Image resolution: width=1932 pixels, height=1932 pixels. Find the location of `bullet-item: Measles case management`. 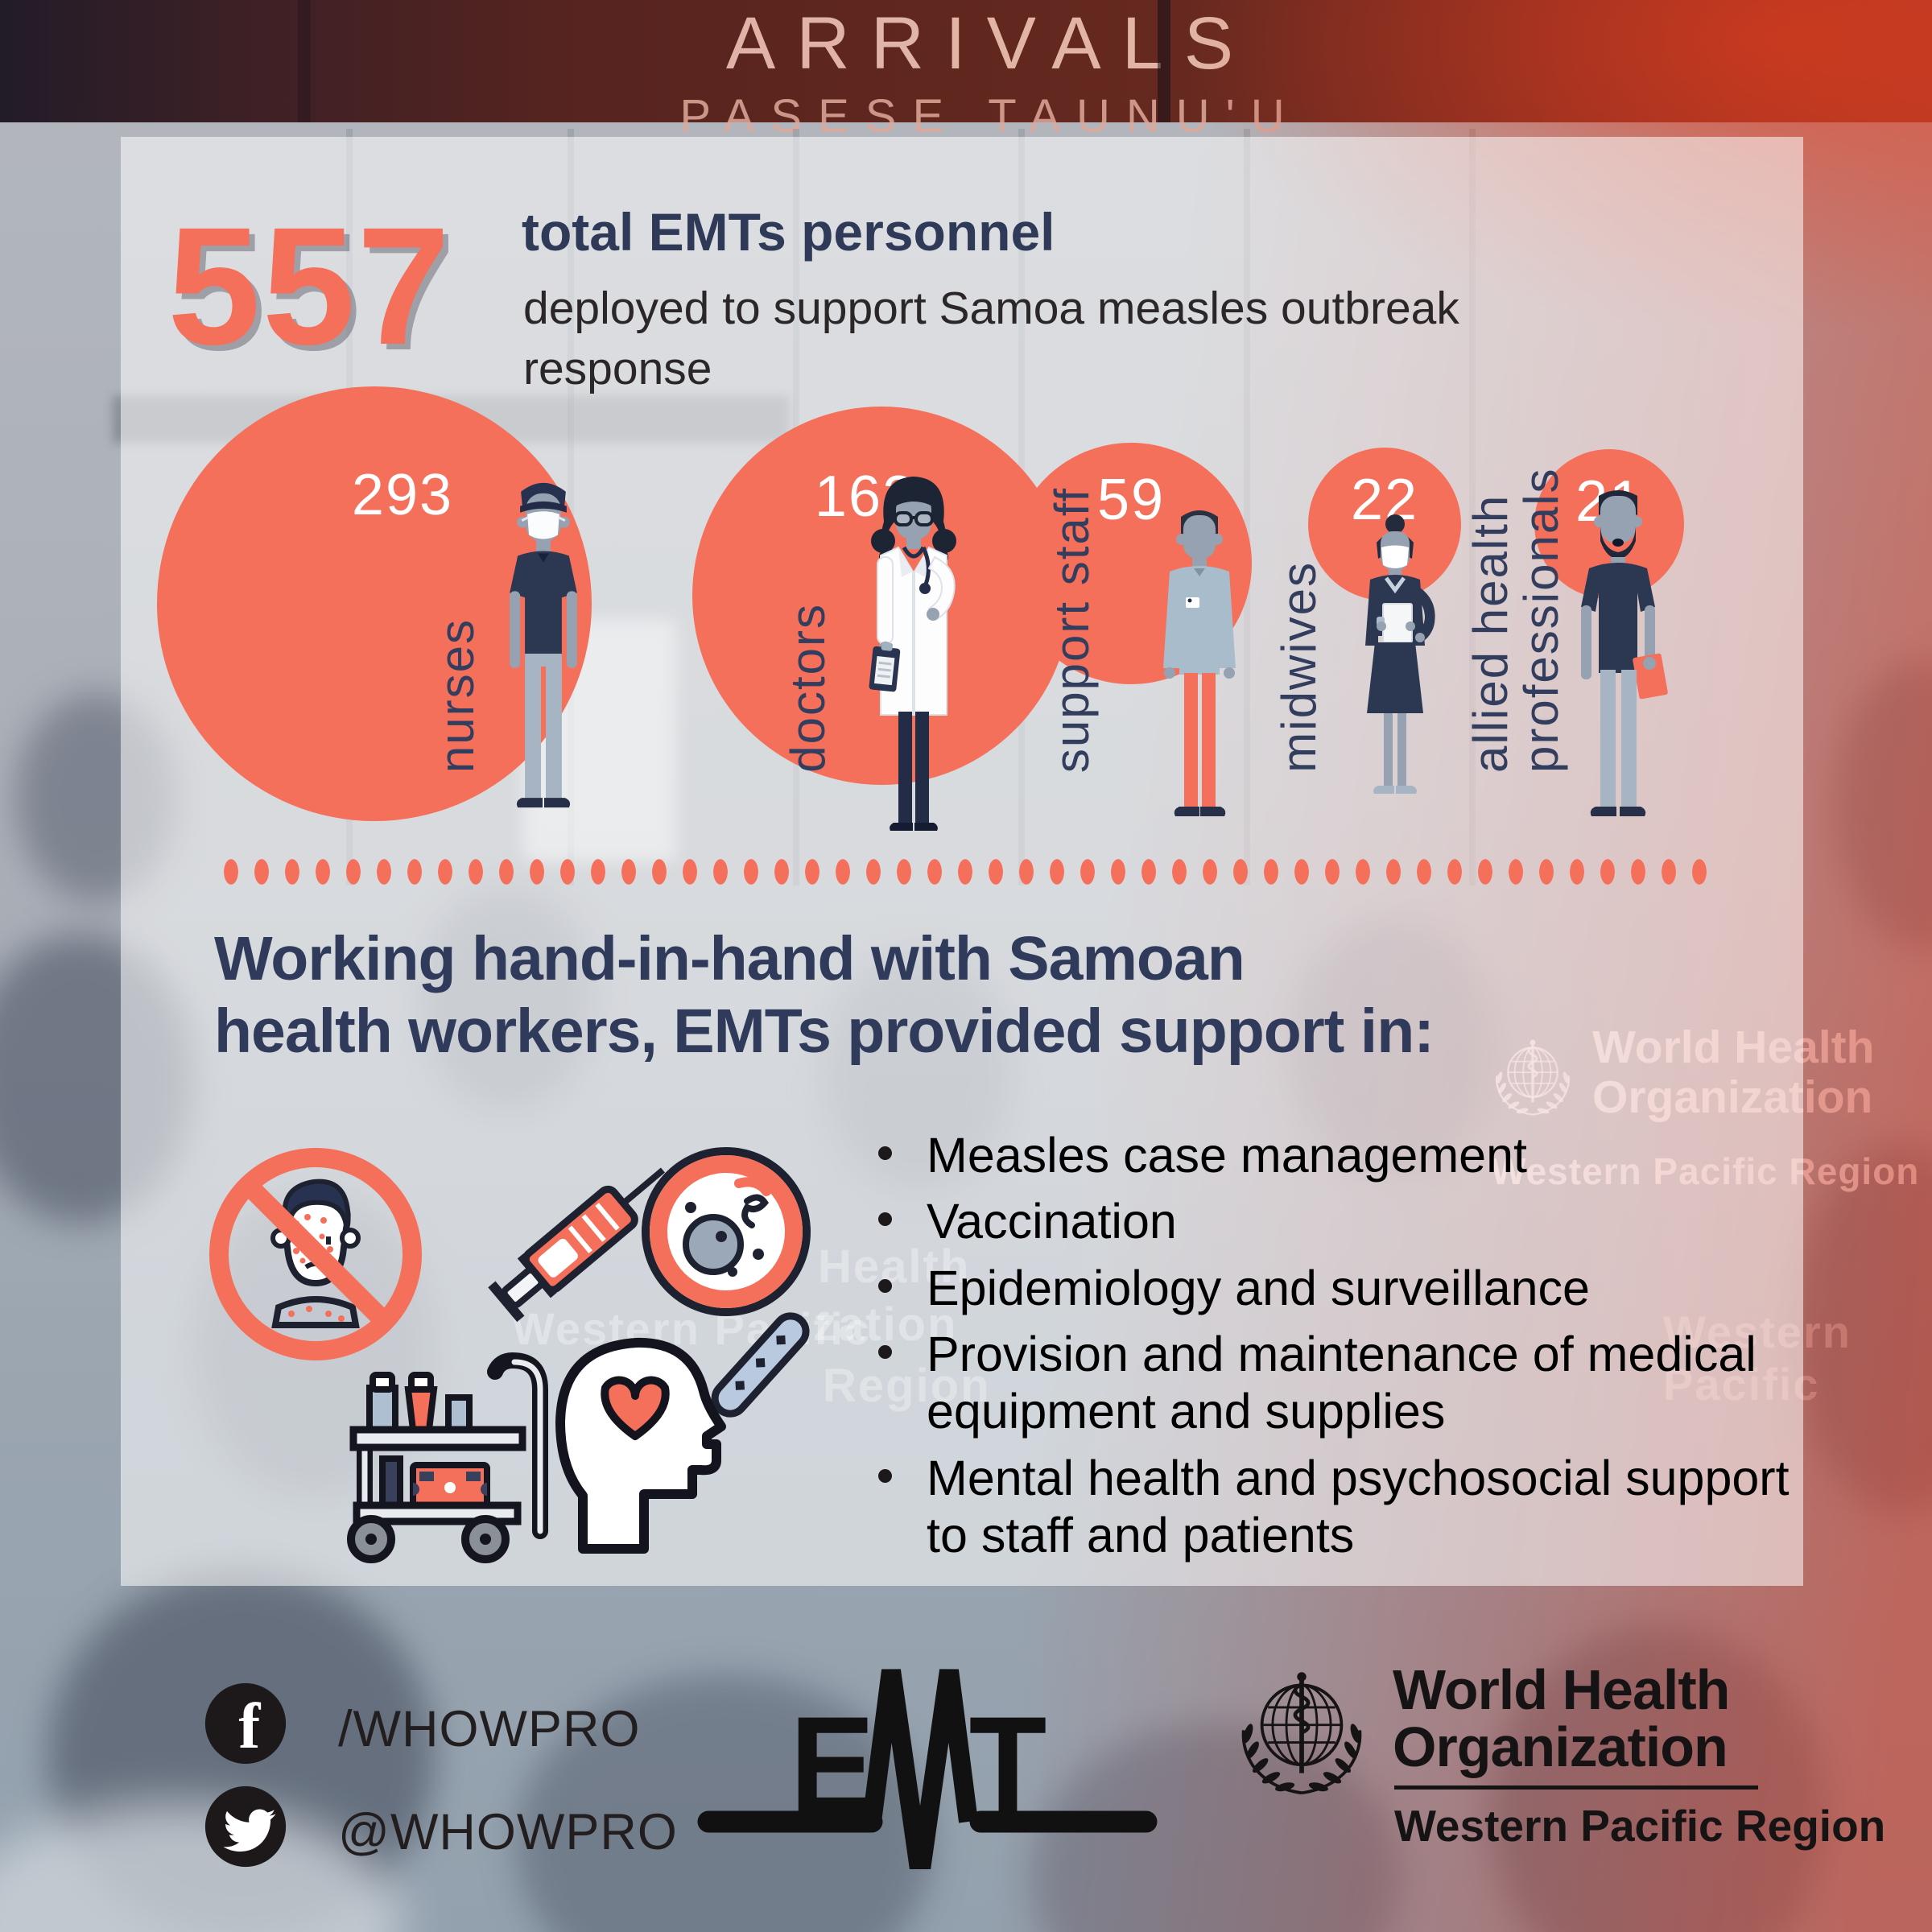

bullet-item: Measles case management is located at coordinates (1332, 1155).